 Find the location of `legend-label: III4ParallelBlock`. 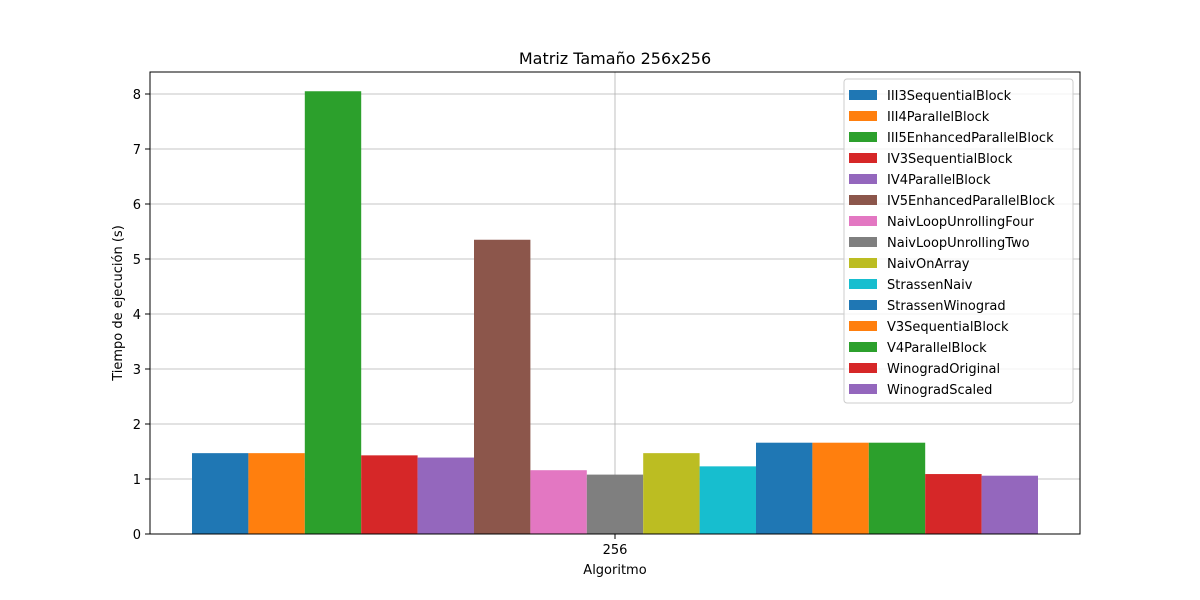

legend-label: III4ParallelBlock is located at coordinates (938, 117).